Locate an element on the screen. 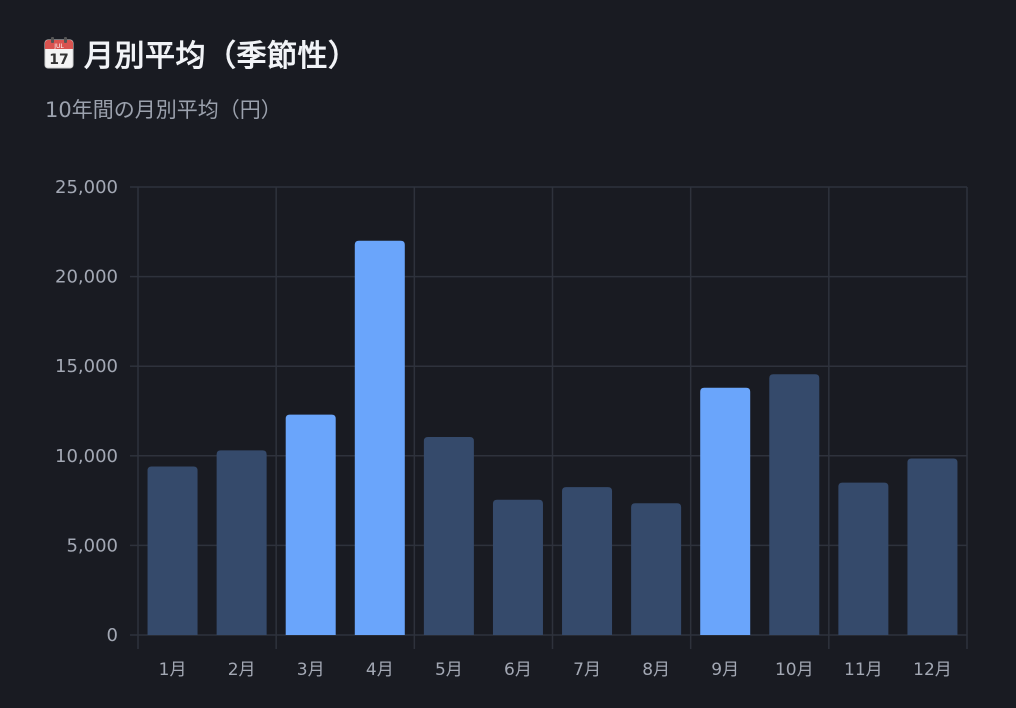 The height and width of the screenshot is (708, 1016). x-tick-label: 2月 is located at coordinates (242, 670).